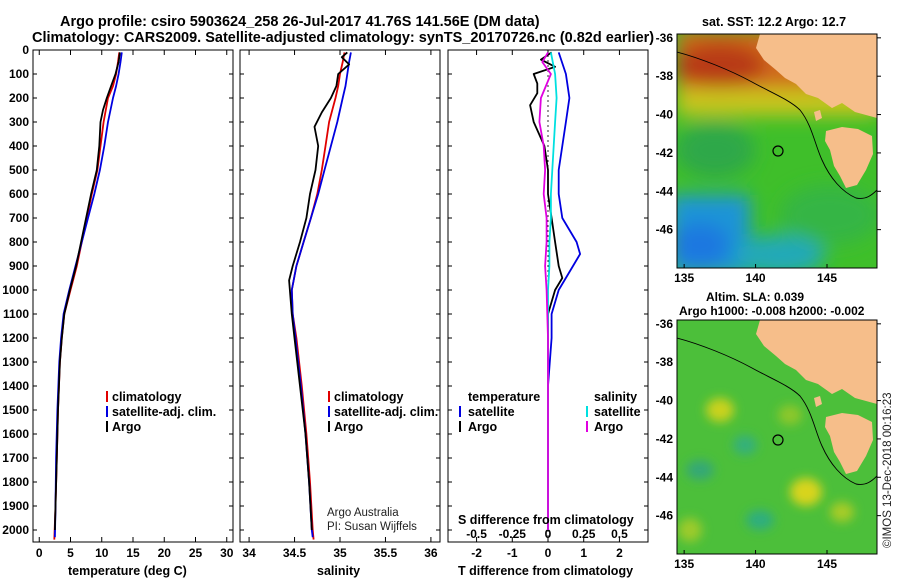 This screenshot has width=900, height=580. Describe the element at coordinates (15, 530) in the screenshot. I see `depth-tick-label: 2000` at that location.